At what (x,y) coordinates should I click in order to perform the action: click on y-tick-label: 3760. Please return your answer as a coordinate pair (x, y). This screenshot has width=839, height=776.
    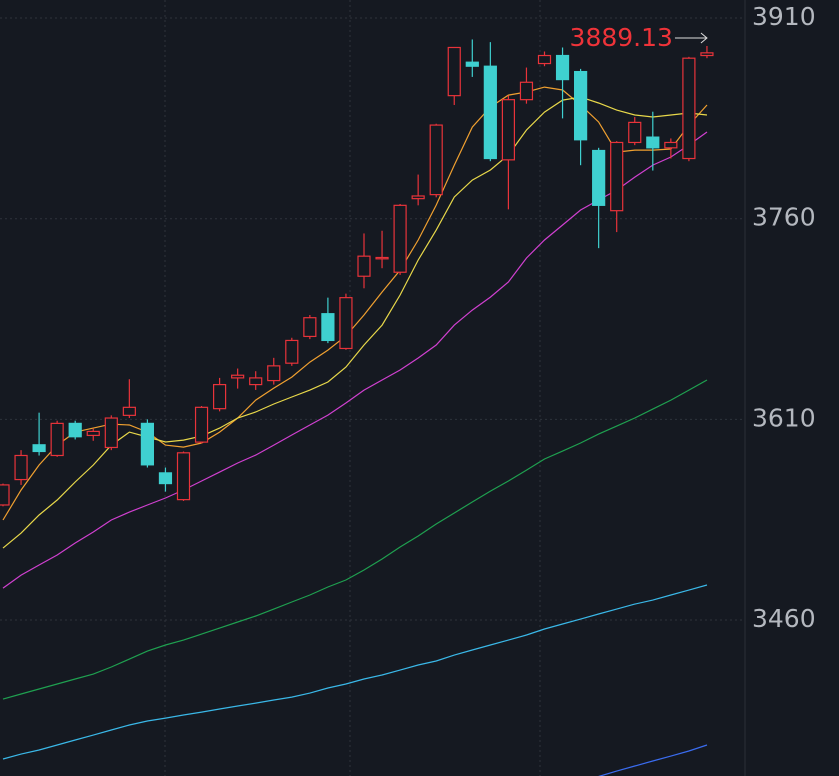
    Looking at the image, I should click on (784, 217).